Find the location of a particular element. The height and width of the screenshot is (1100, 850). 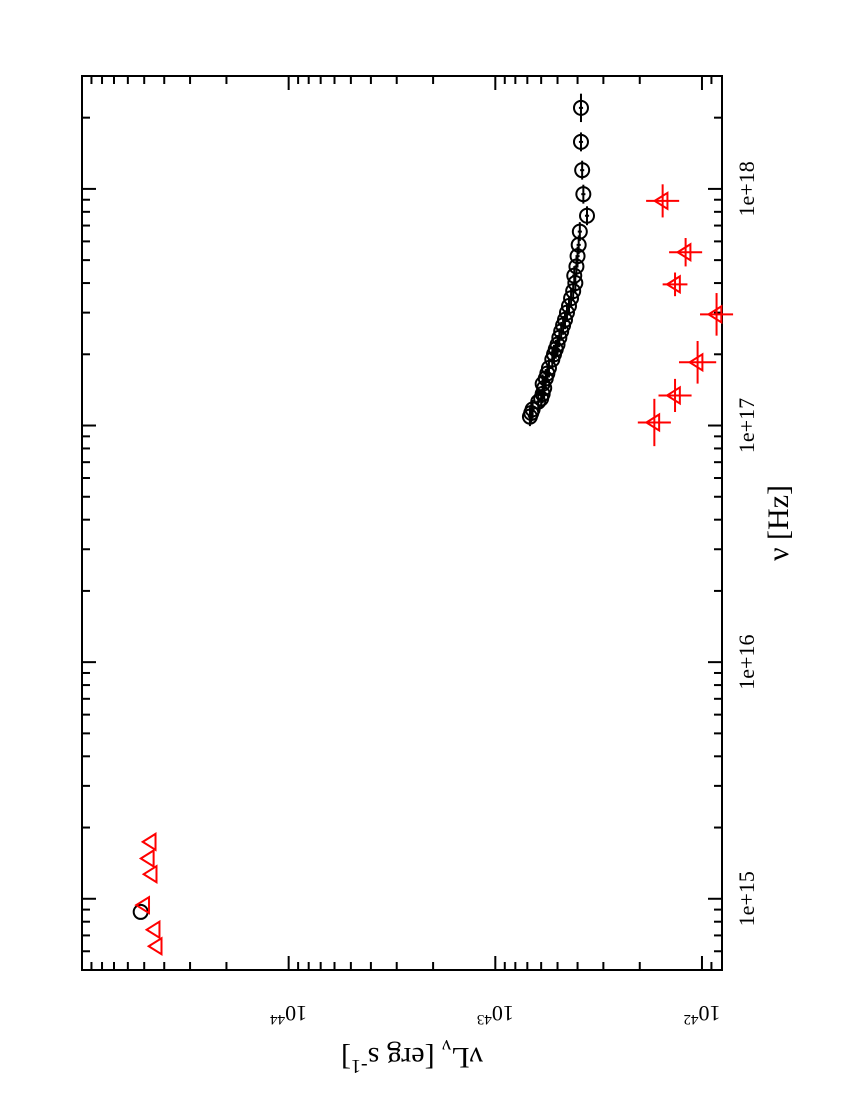

y-tick-label: 1043 is located at coordinates (495, 1014).